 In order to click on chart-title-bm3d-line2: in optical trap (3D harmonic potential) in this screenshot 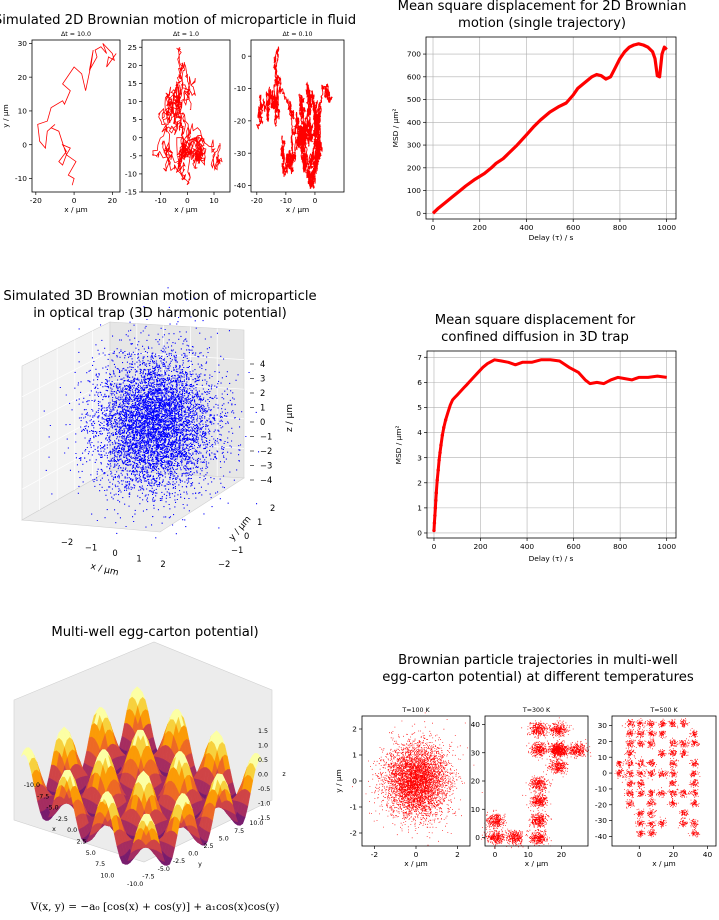, I will do `click(160, 313)`.